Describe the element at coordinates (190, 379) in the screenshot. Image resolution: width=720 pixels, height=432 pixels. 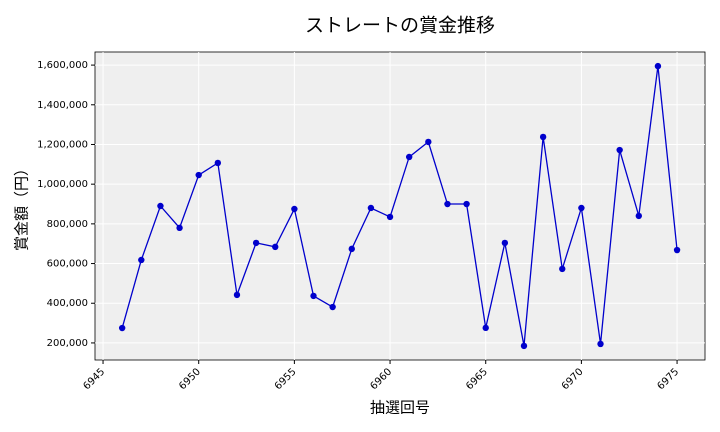
I see `x-tick-label: 6950` at that location.